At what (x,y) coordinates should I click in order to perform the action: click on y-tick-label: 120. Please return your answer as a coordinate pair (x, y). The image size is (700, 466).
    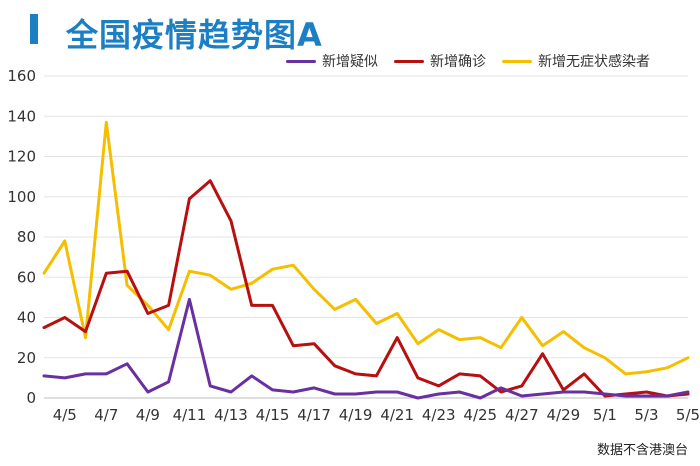
    Looking at the image, I should click on (21, 157).